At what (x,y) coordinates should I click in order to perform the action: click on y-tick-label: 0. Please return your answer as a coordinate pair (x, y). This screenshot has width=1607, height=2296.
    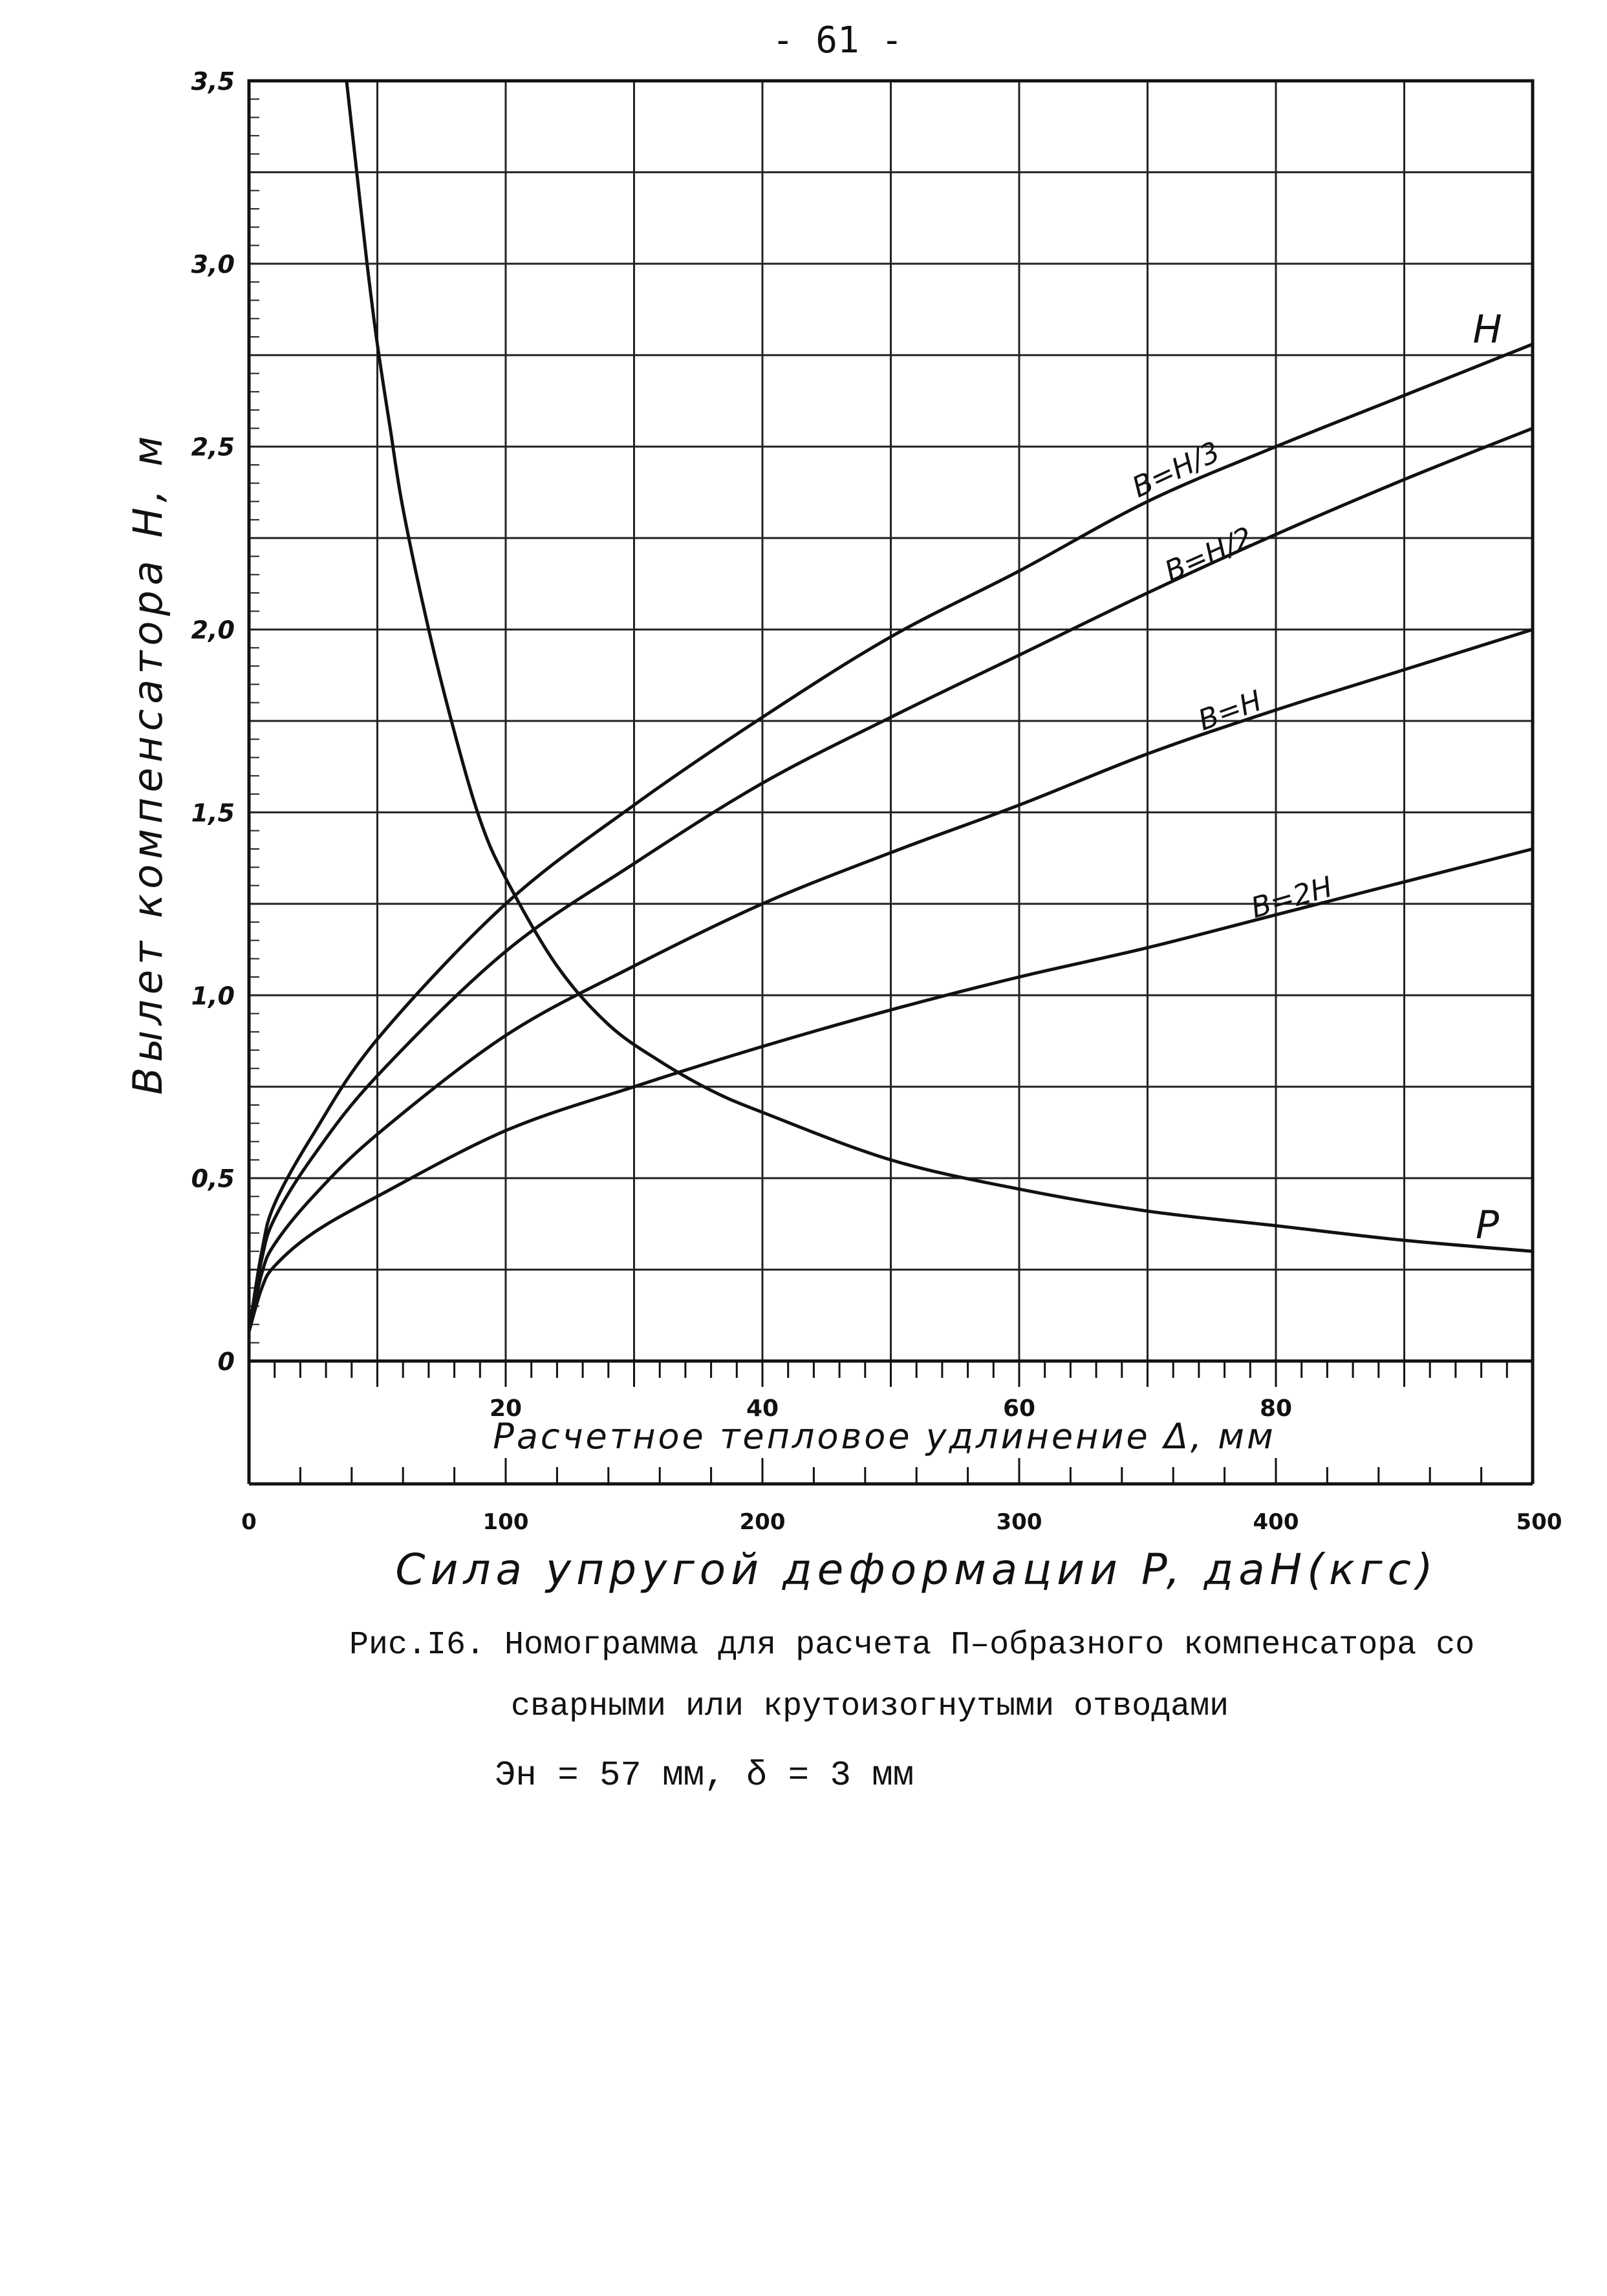
    Looking at the image, I should click on (226, 1361).